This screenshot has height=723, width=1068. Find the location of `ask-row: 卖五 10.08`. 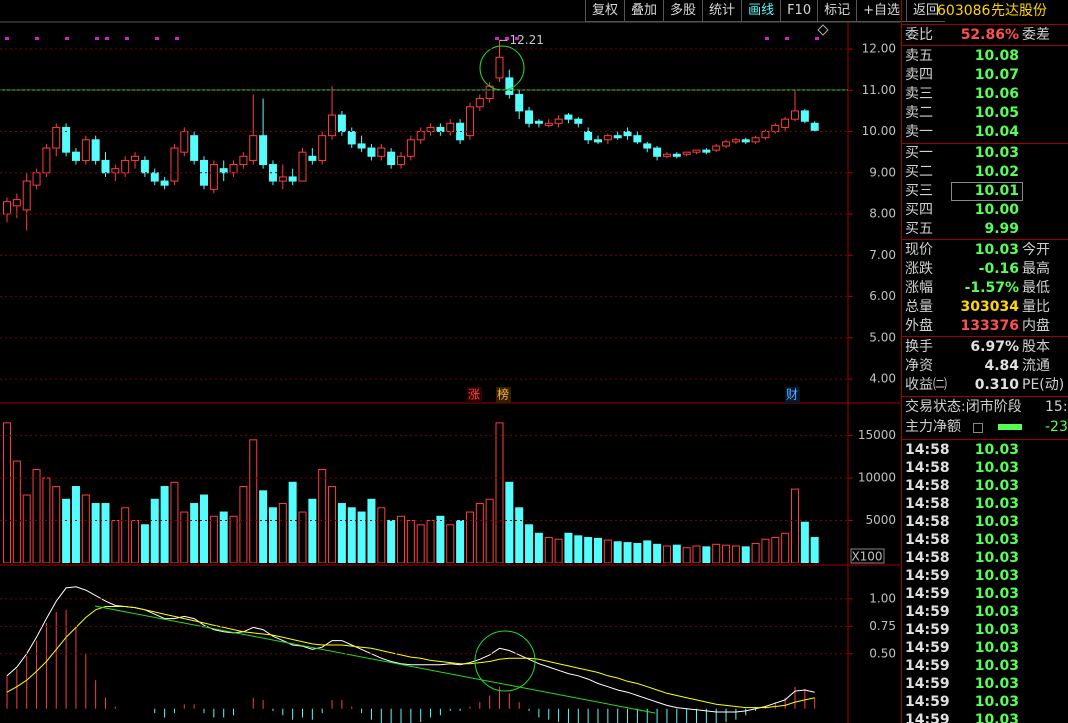

ask-row: 卖五 10.08 is located at coordinates (986, 56).